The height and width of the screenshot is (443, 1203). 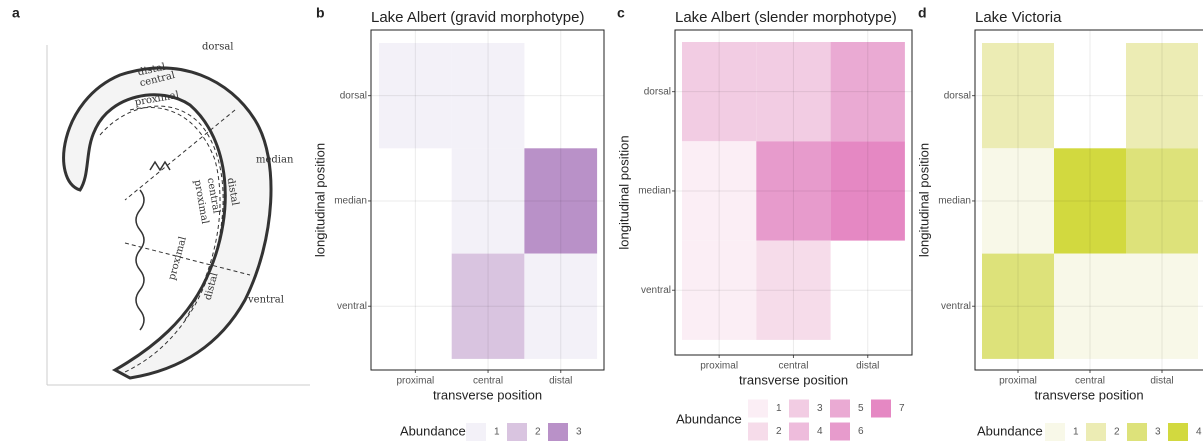 What do you see at coordinates (861, 431) in the screenshot?
I see `legend-label: 6` at bounding box center [861, 431].